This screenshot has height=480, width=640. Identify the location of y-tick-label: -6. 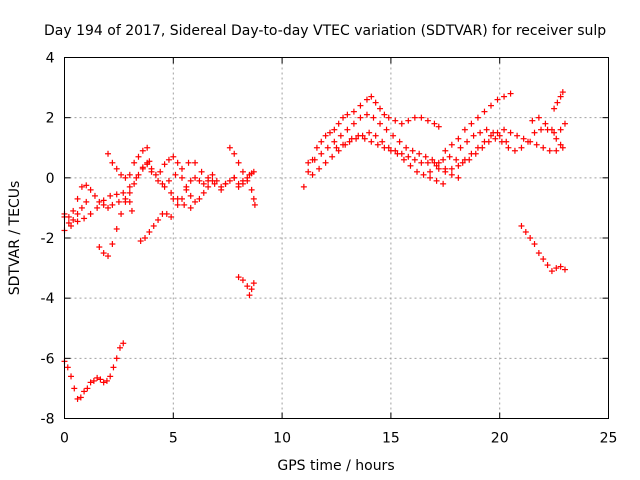
(48, 359).